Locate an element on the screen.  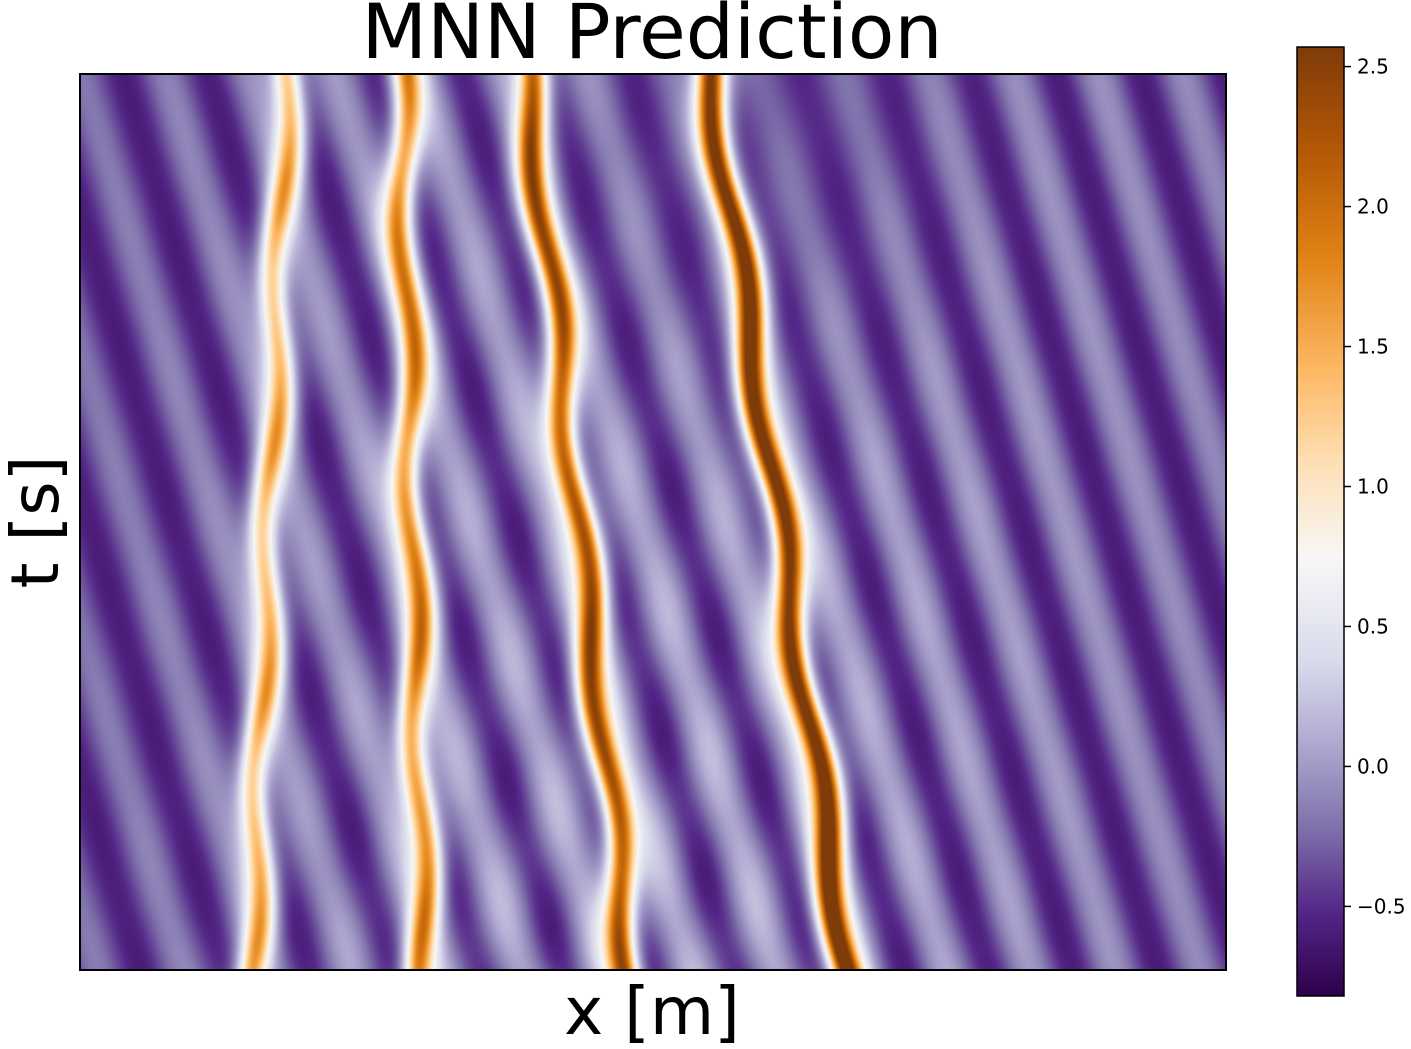
colorbar-tick-label: 1.5 is located at coordinates (1373, 347).